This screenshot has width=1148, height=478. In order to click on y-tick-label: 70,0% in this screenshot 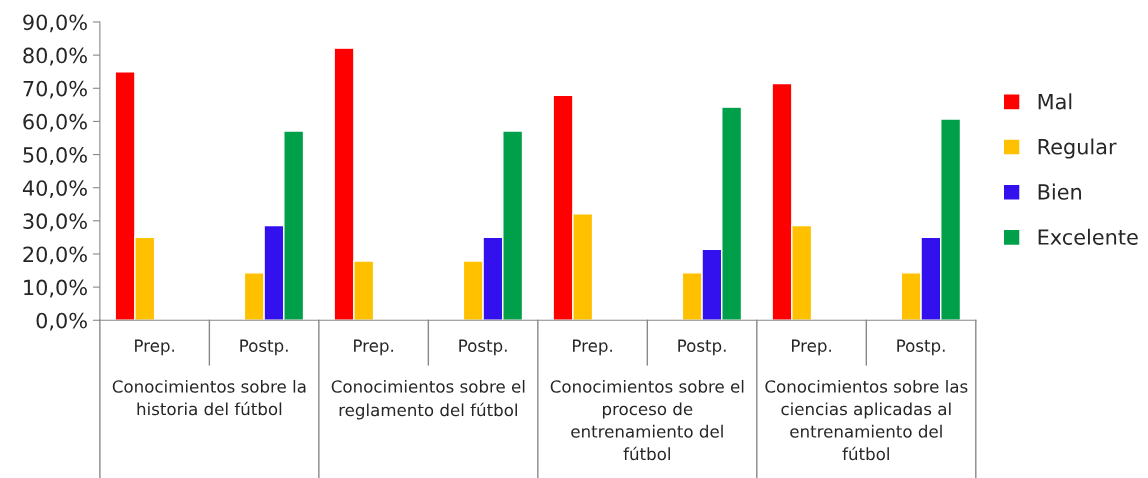, I will do `click(55, 89)`.